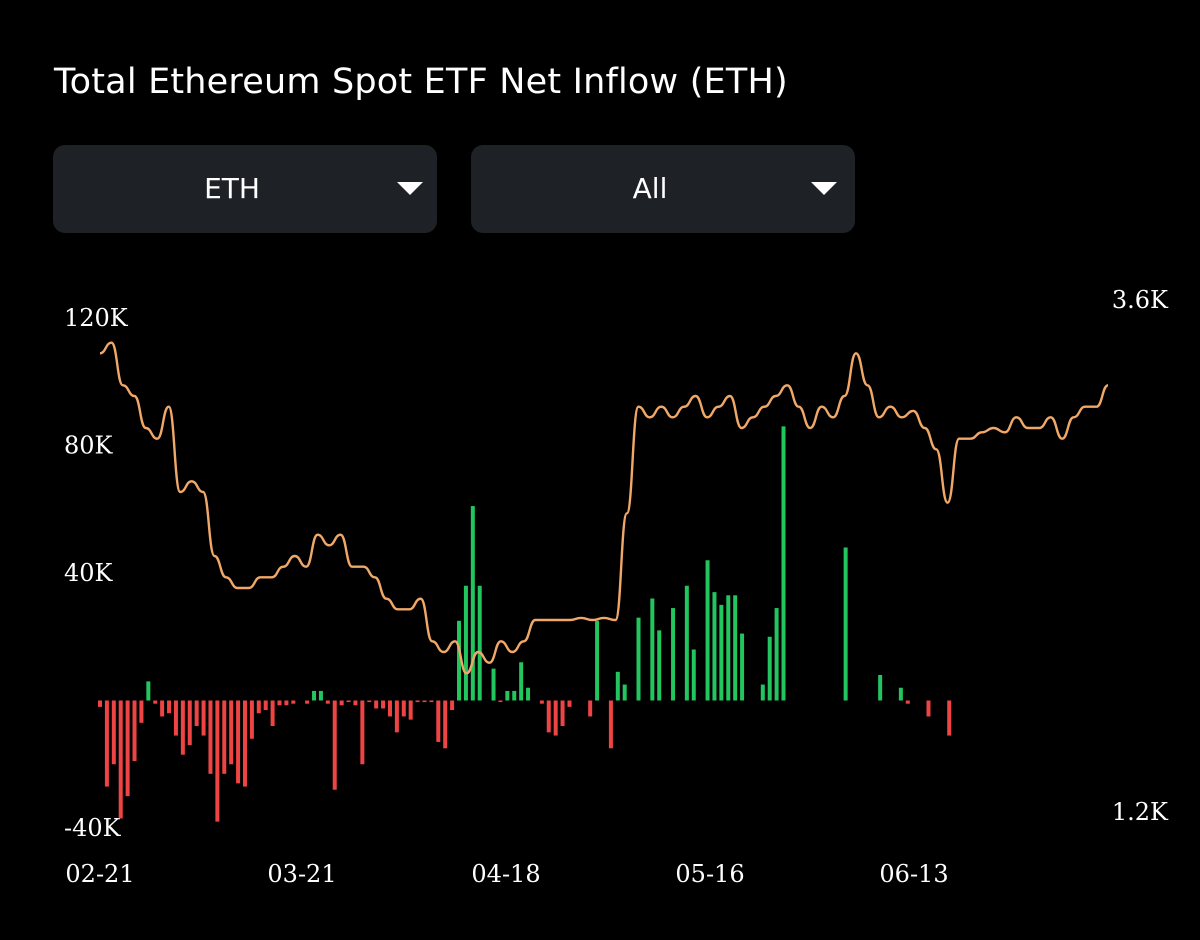 The image size is (1200, 940). I want to click on left-axis-tick-label: 40K, so click(89, 573).